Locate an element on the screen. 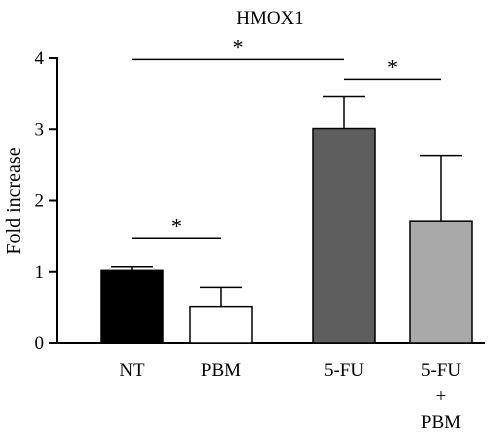  y-tick-label: 2 is located at coordinates (40, 201).